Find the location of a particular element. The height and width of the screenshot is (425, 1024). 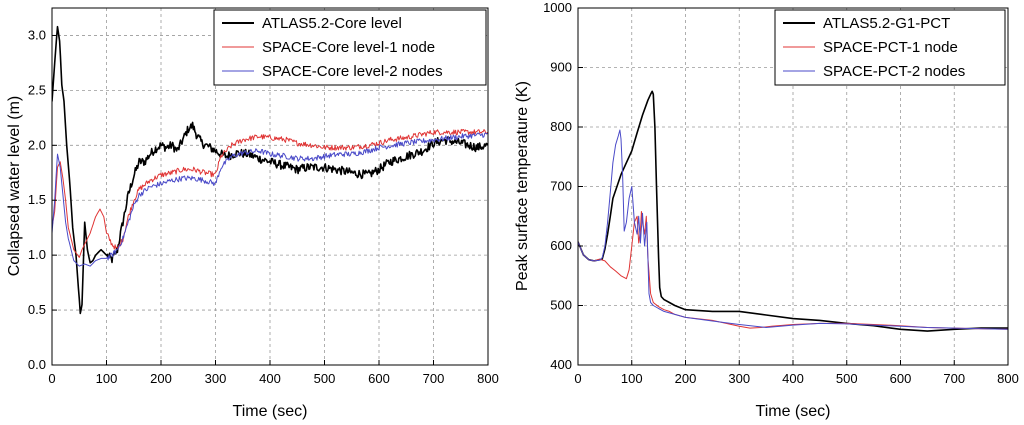

right-x-tick-label-700: 700 is located at coordinates (954, 378).